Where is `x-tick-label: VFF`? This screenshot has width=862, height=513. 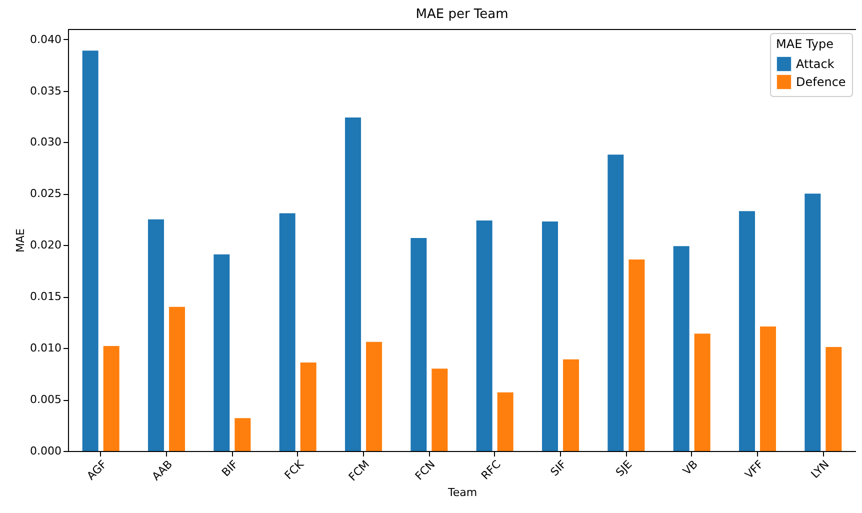
x-tick-label: VFF is located at coordinates (754, 470).